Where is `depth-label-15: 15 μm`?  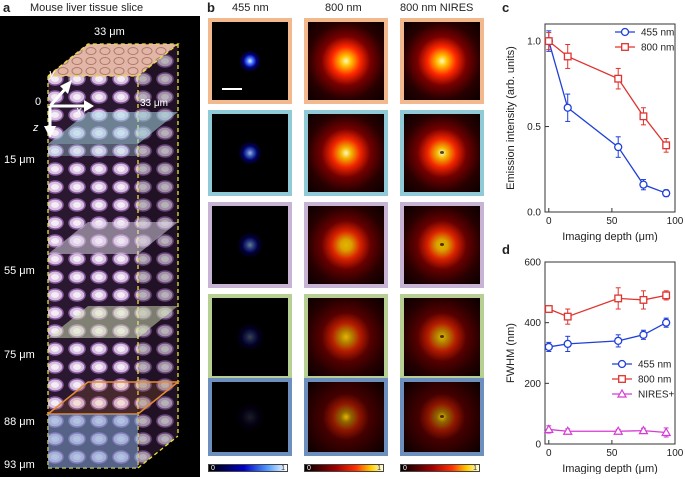
depth-label-15: 15 μm is located at coordinates (19, 160).